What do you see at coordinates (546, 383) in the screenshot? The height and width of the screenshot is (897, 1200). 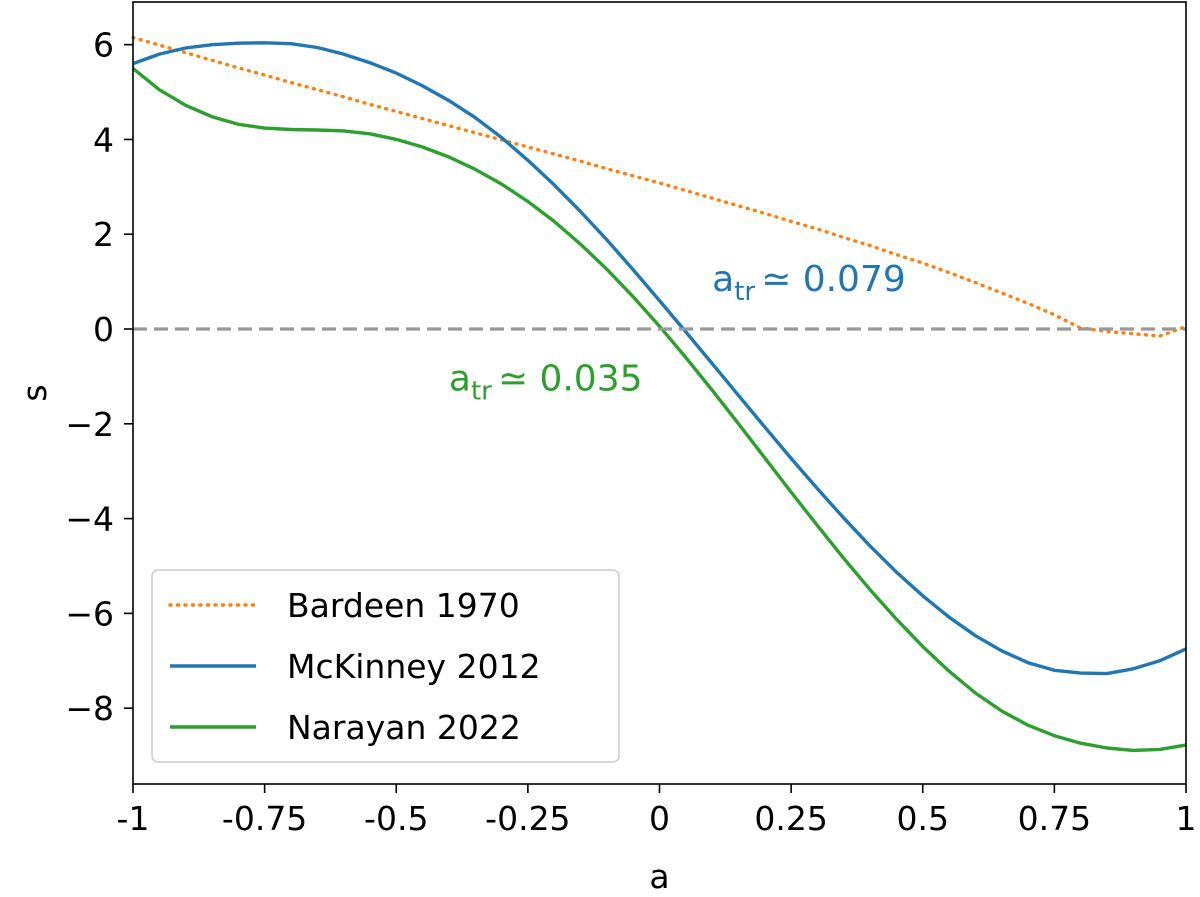 I see `annotation-1: atr ≃ 0.035` at bounding box center [546, 383].